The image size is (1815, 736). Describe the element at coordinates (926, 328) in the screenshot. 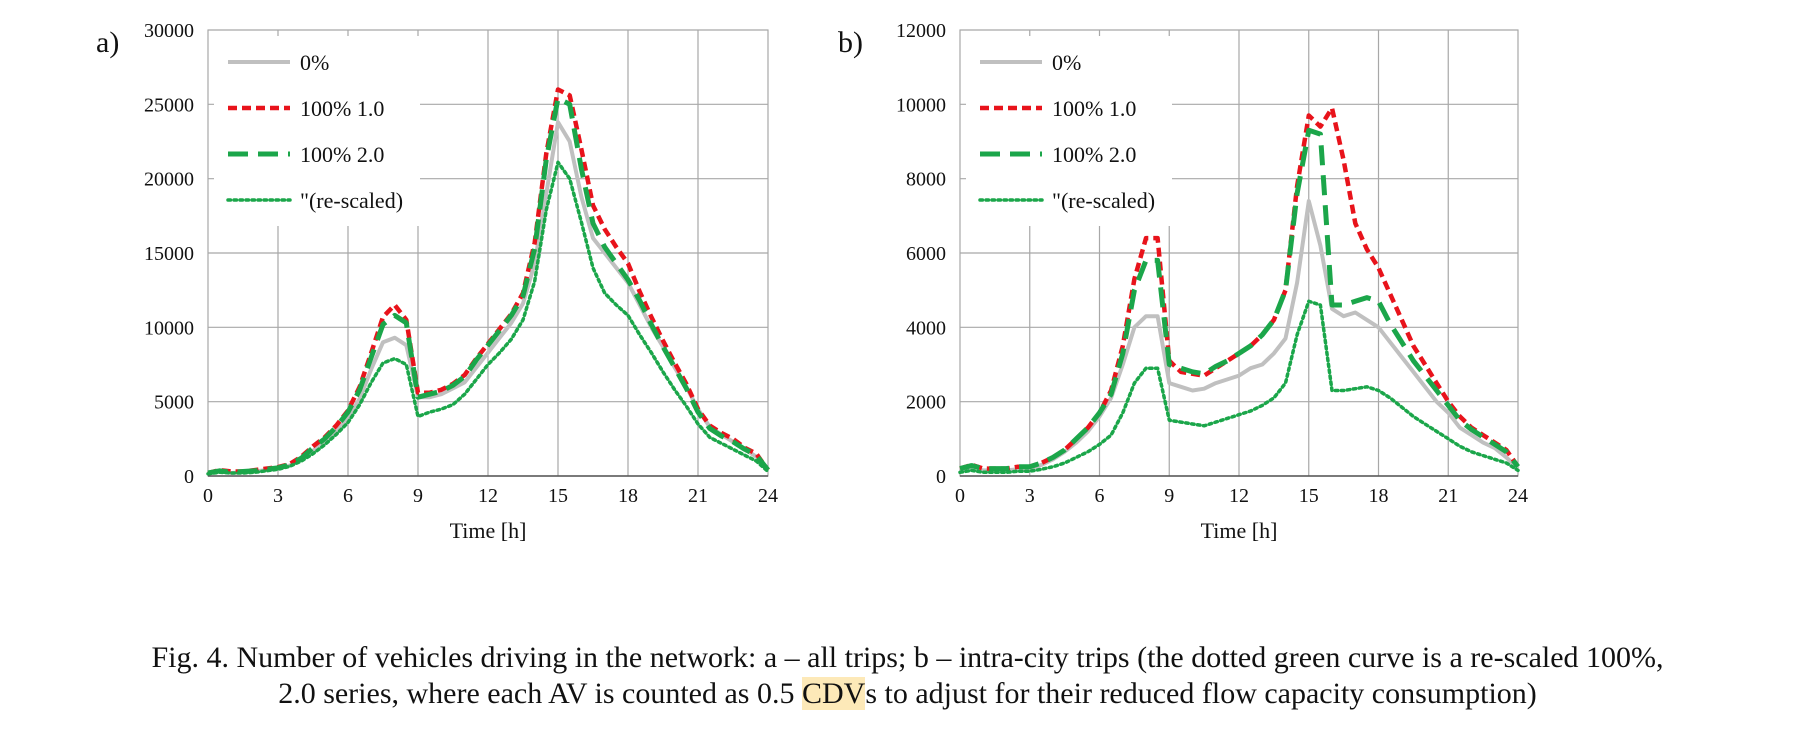

I see `y-tick-label: 4000` at that location.